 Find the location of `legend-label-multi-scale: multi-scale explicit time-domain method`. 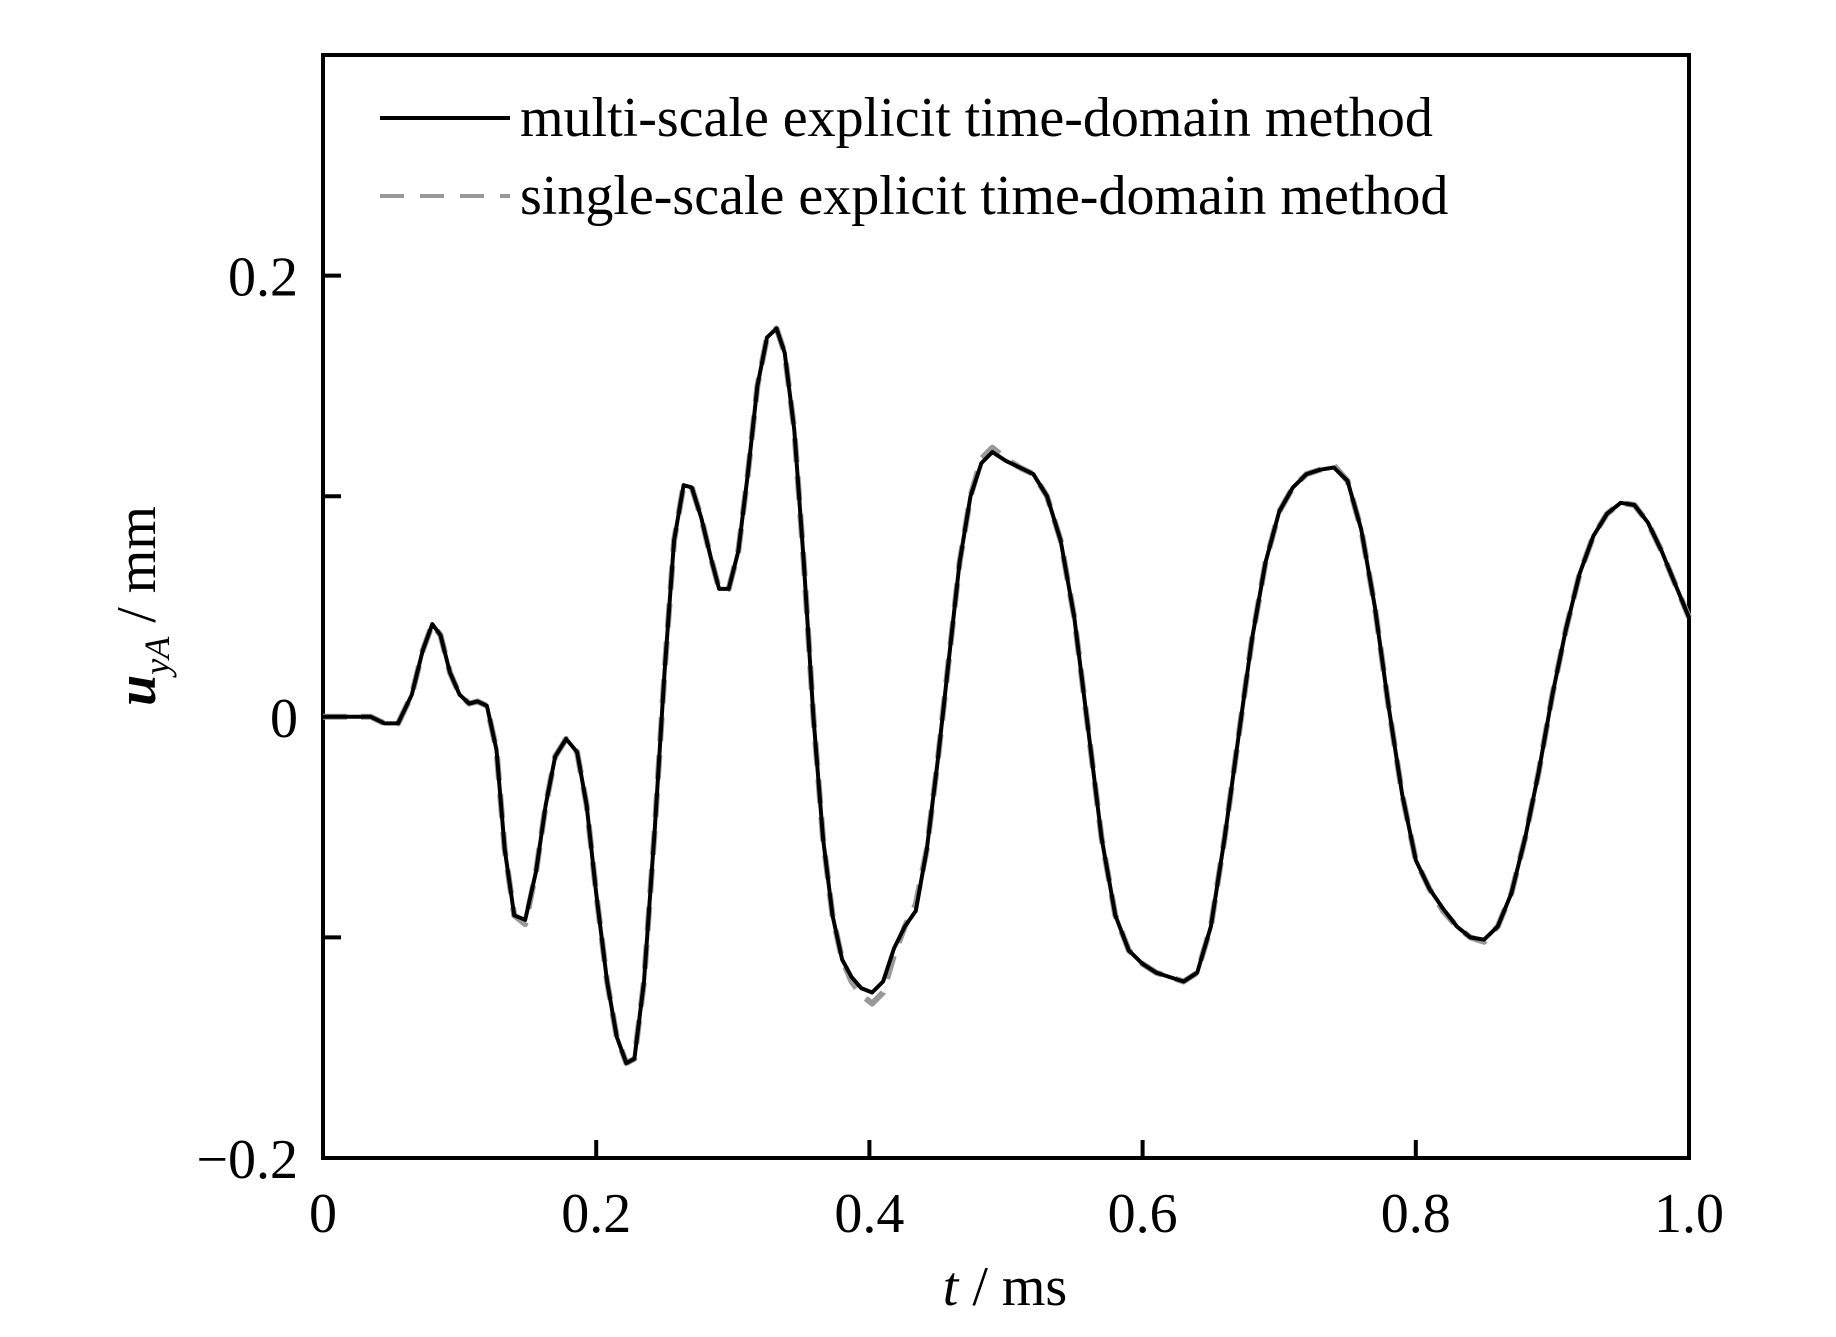

legend-label-multi-scale: multi-scale explicit time-domain method is located at coordinates (976, 118).